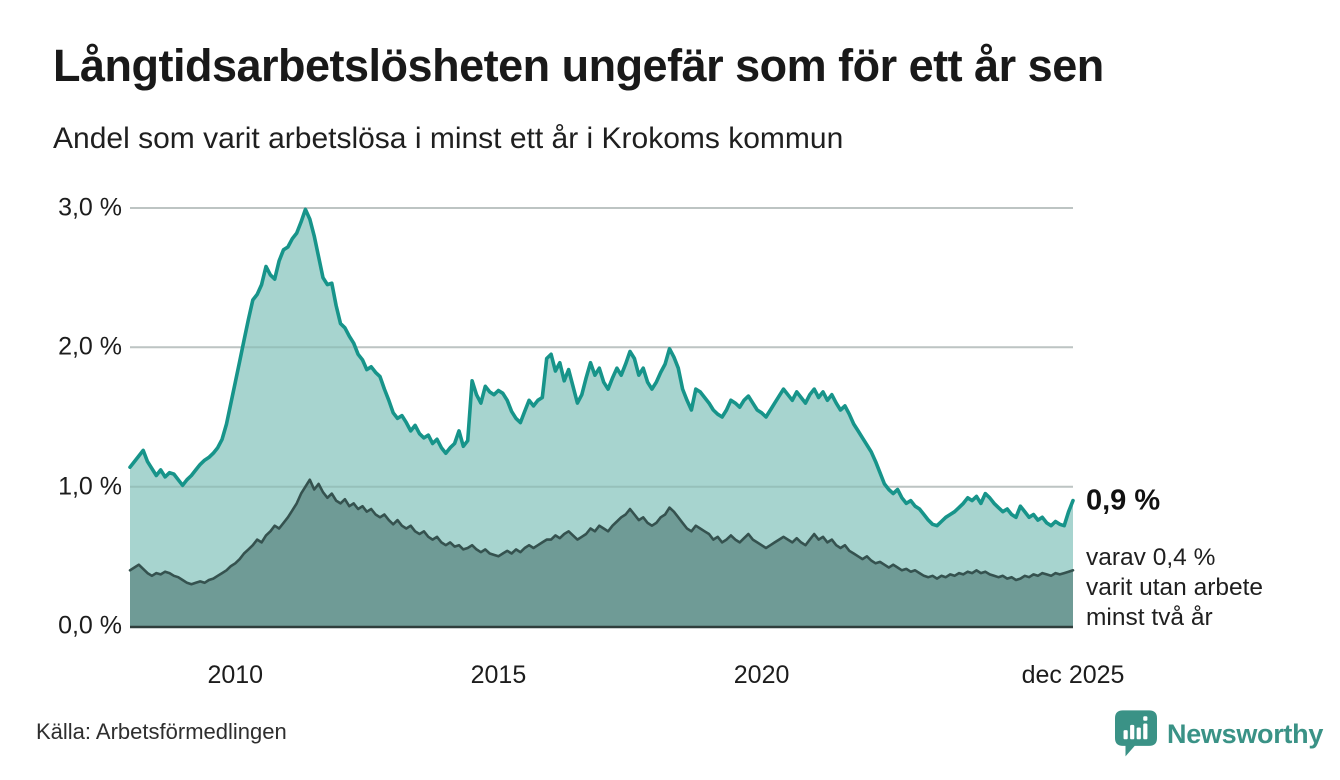 Image resolution: width=1340 pixels, height=780 pixels. Describe the element at coordinates (1123, 500) in the screenshot. I see `end-value-annotation: 0,9 %` at that location.